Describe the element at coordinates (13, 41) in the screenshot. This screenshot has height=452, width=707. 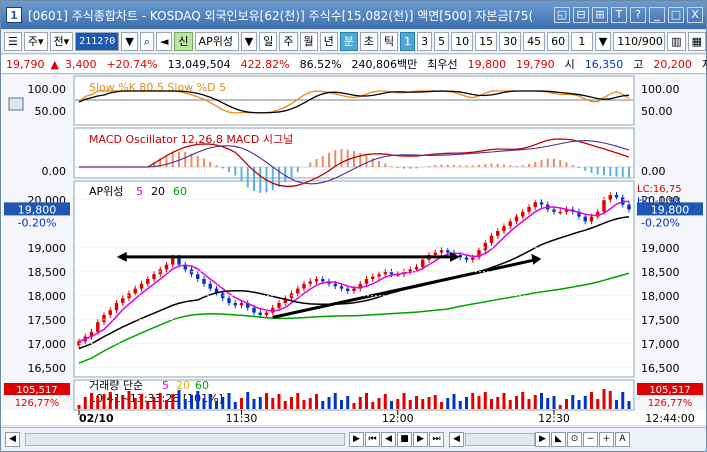
I see `menu-grid-icon: ☰` at that location.